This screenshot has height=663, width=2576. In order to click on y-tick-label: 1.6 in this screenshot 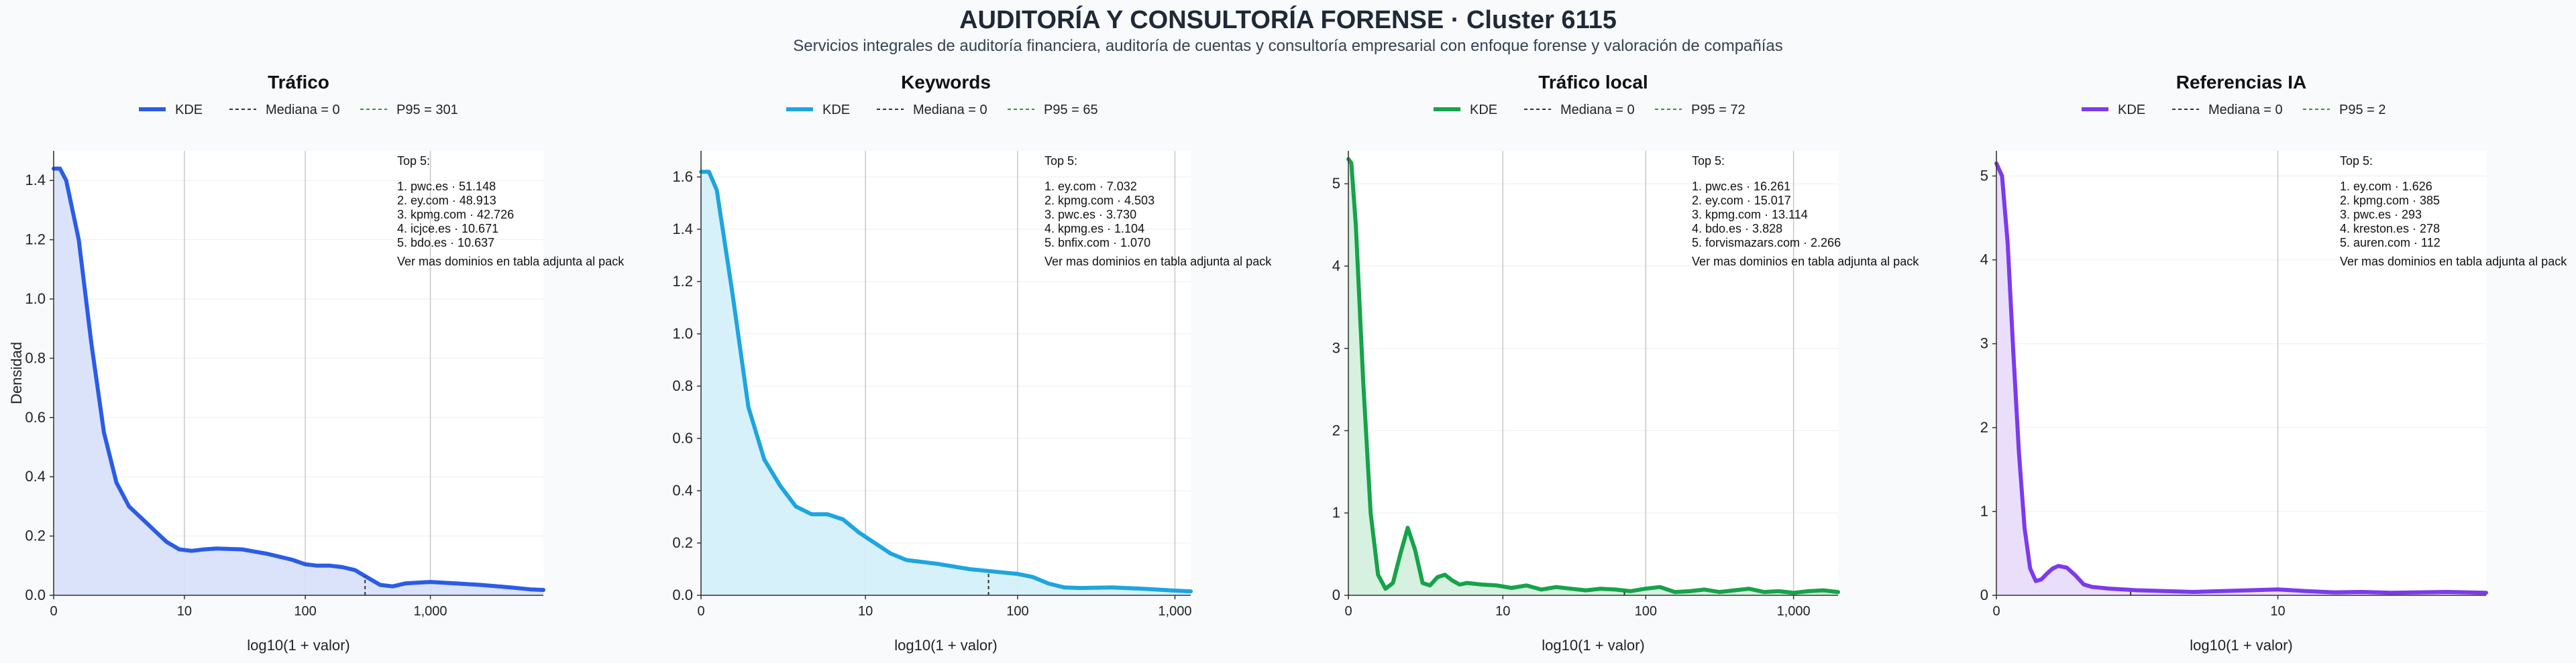, I will do `click(682, 176)`.